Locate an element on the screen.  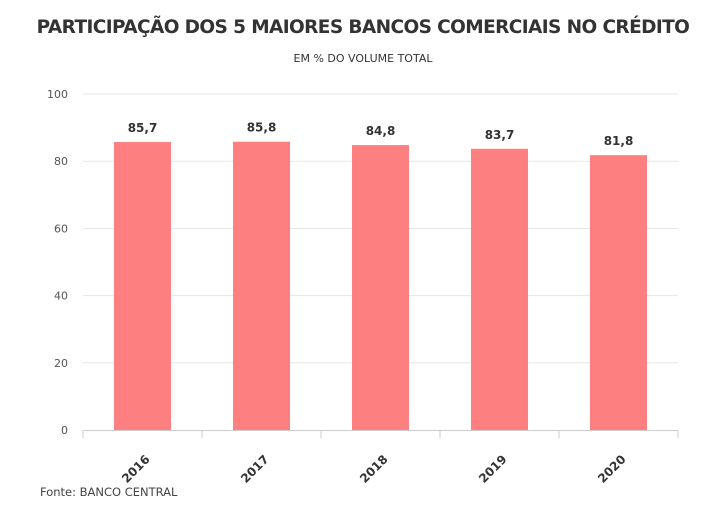
x-tick-label: 2018 is located at coordinates (374, 469).